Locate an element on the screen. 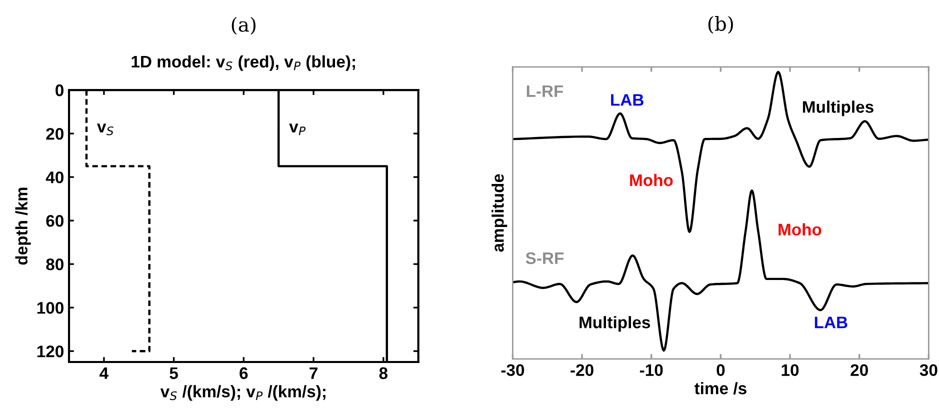 The height and width of the screenshot is (413, 939). y-tick-label: 0 is located at coordinates (60, 90).